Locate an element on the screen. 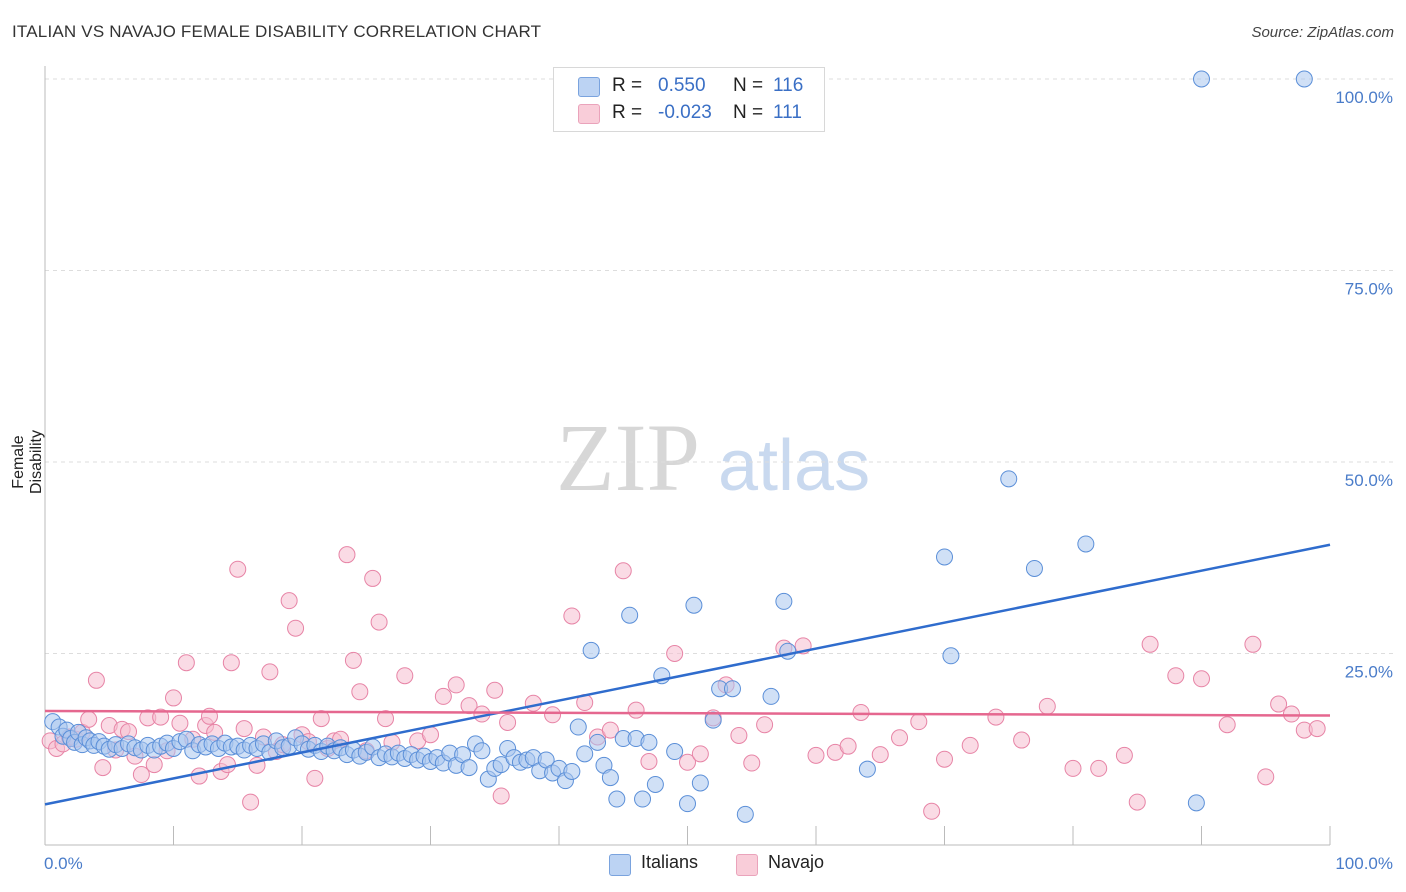  navajo-legend-label: Navajo is located at coordinates (796, 862).